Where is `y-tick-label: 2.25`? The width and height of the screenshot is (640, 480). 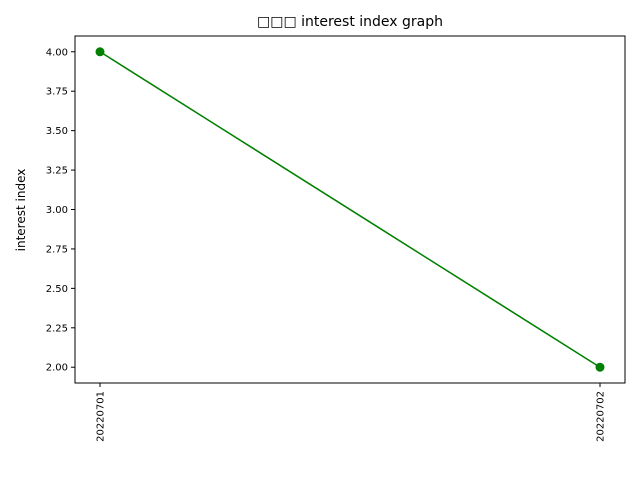
y-tick-label: 2.25 is located at coordinates (57, 328).